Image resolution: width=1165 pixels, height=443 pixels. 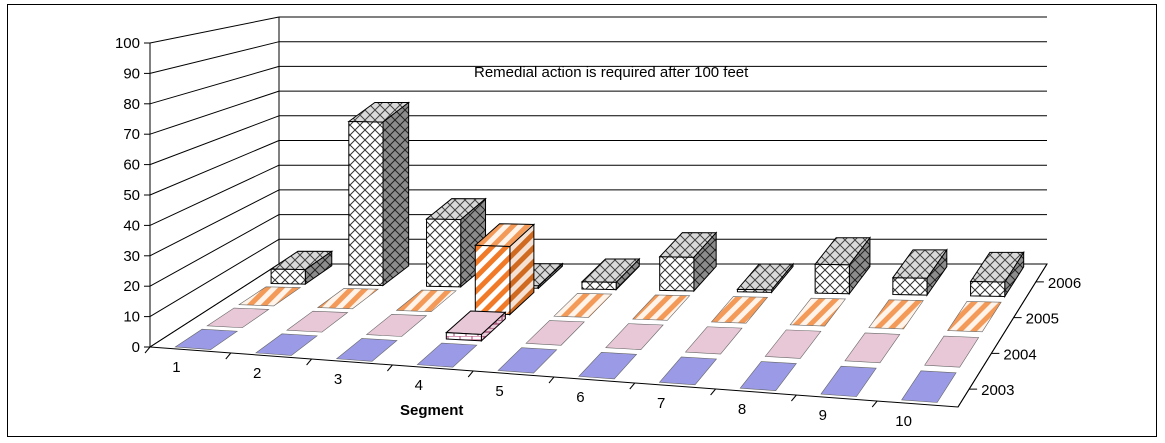 I want to click on x-tick-label: 5, so click(x=499, y=391).